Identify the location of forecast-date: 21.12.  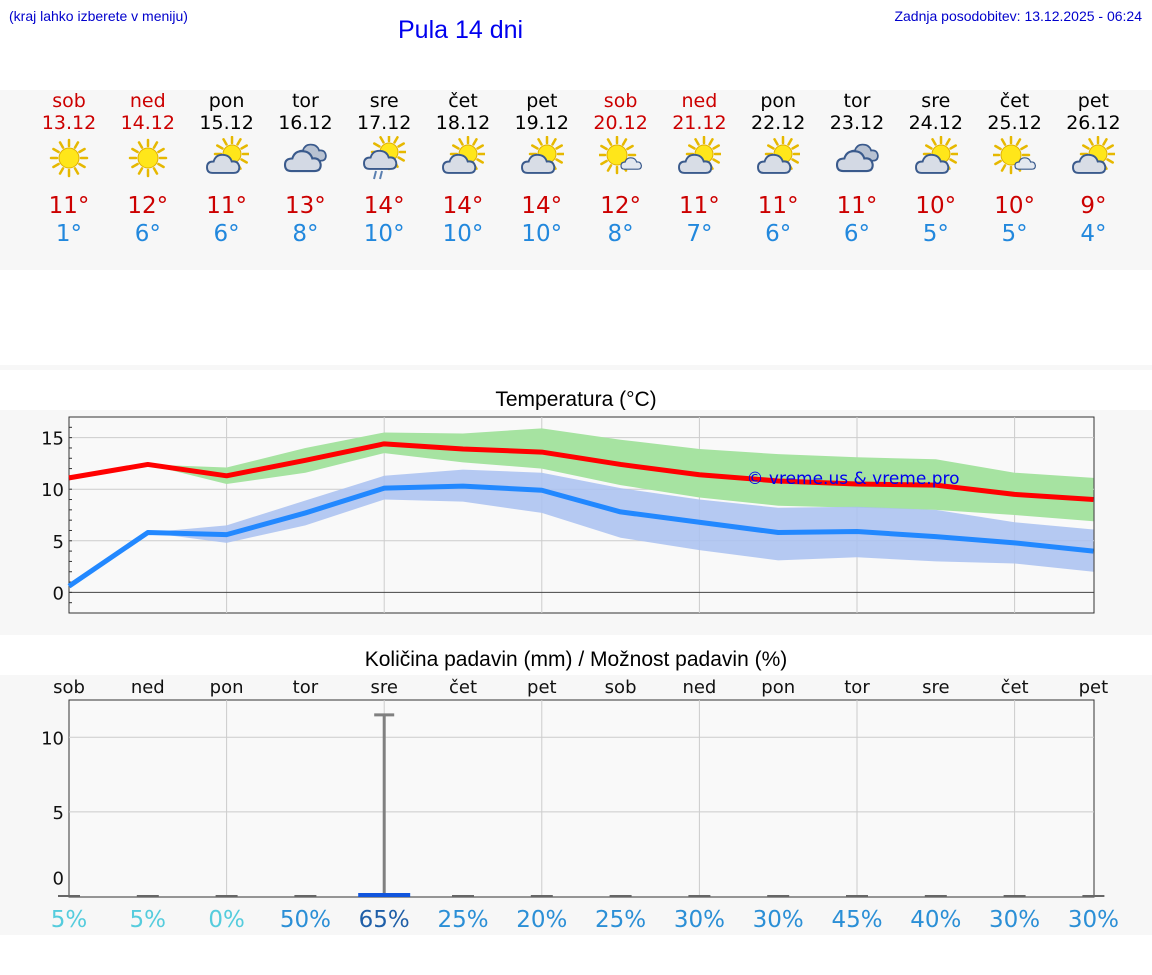
(699, 123).